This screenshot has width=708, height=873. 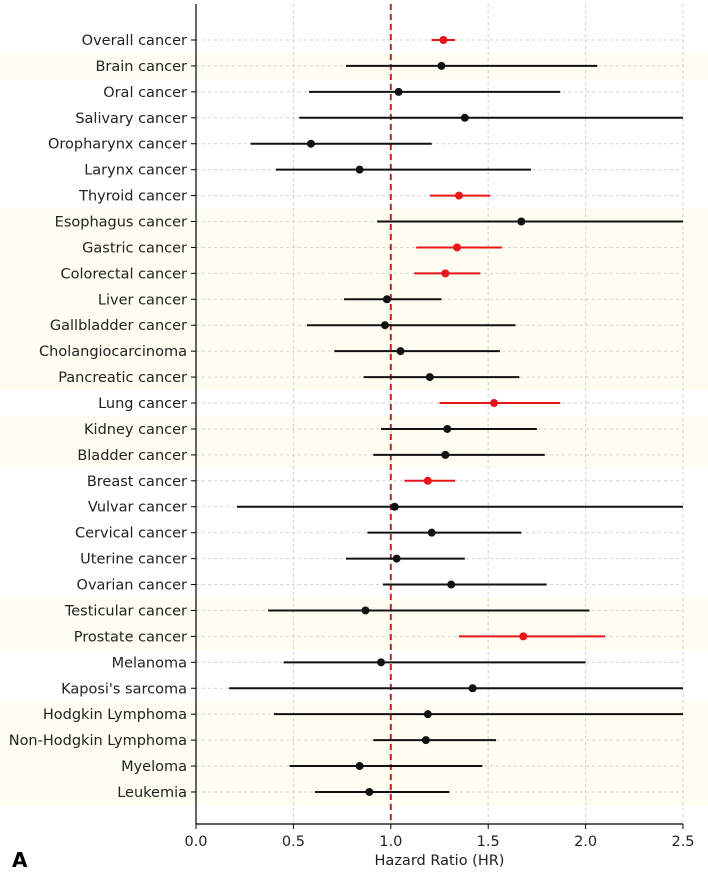 I want to click on row-label: Overall cancer, so click(x=134, y=41).